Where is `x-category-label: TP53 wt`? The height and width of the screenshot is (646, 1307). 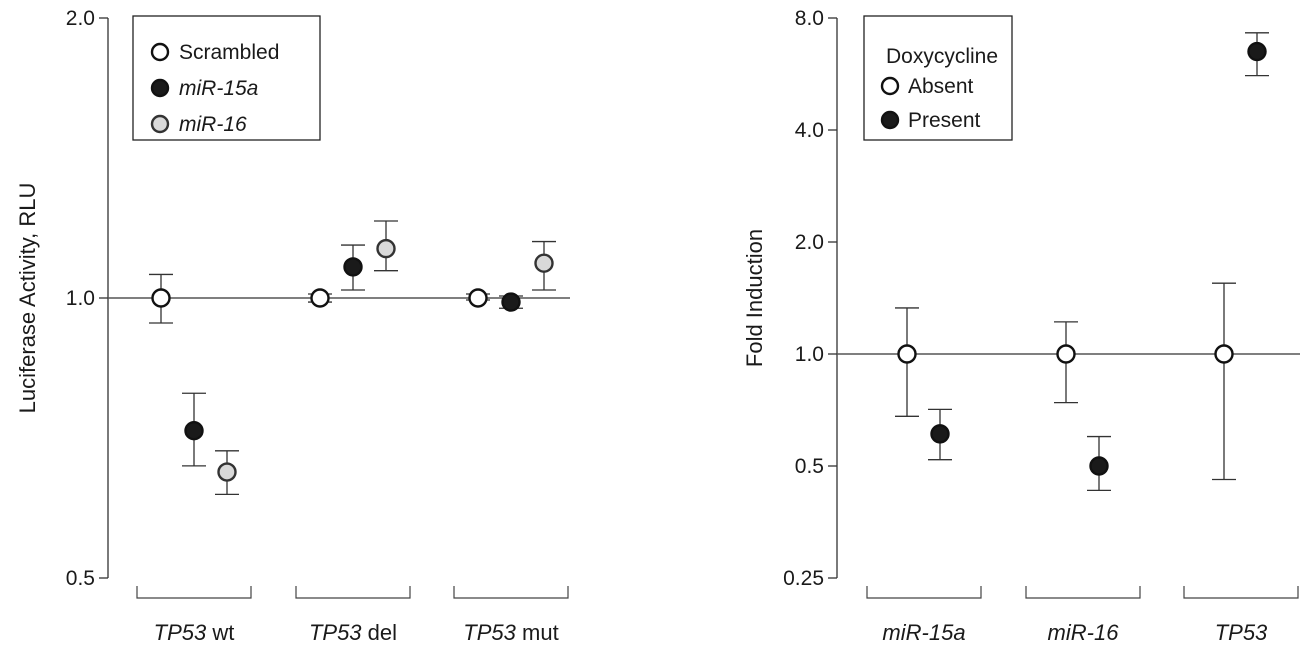
x-category-label: TP53 wt is located at coordinates (194, 632).